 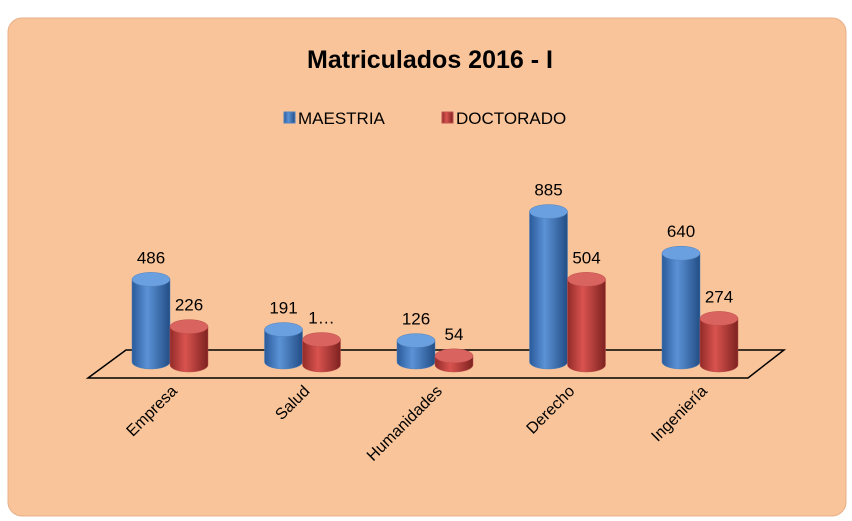 I want to click on chart-title: Matriculados 2016 - I, so click(x=430, y=60).